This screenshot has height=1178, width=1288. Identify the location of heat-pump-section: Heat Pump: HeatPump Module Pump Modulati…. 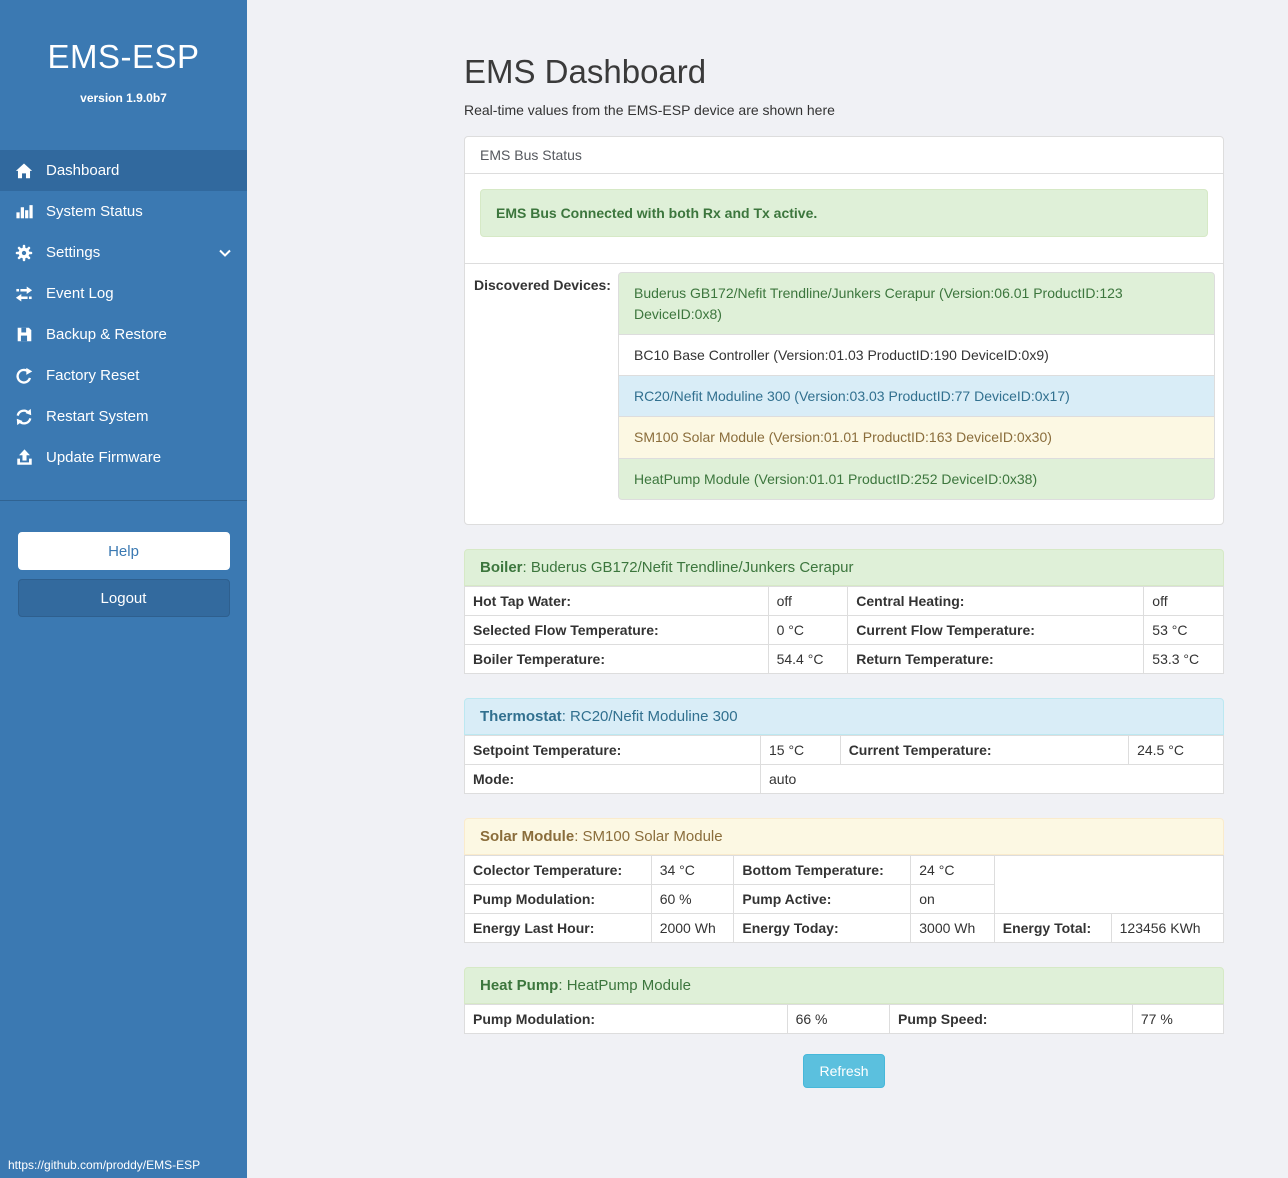
(844, 1001).